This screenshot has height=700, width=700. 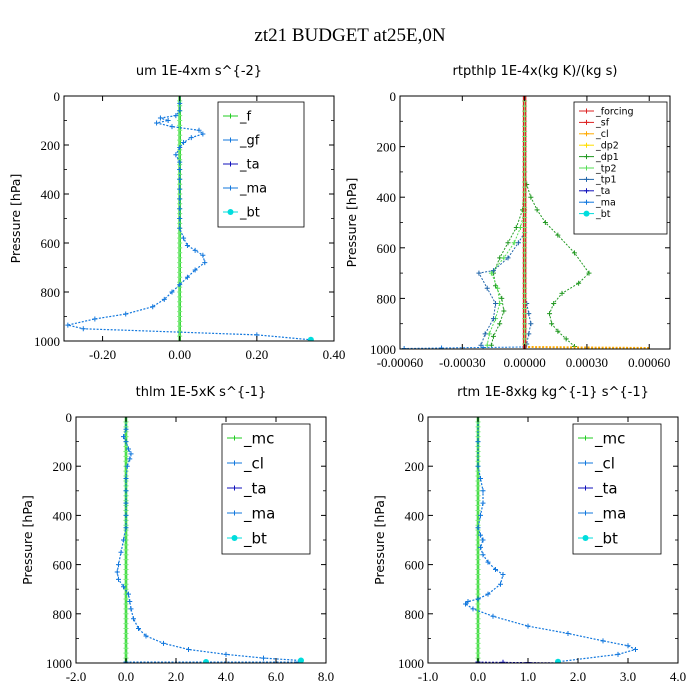 I want to click on x-tick-label: 0.00, so click(x=179, y=354).